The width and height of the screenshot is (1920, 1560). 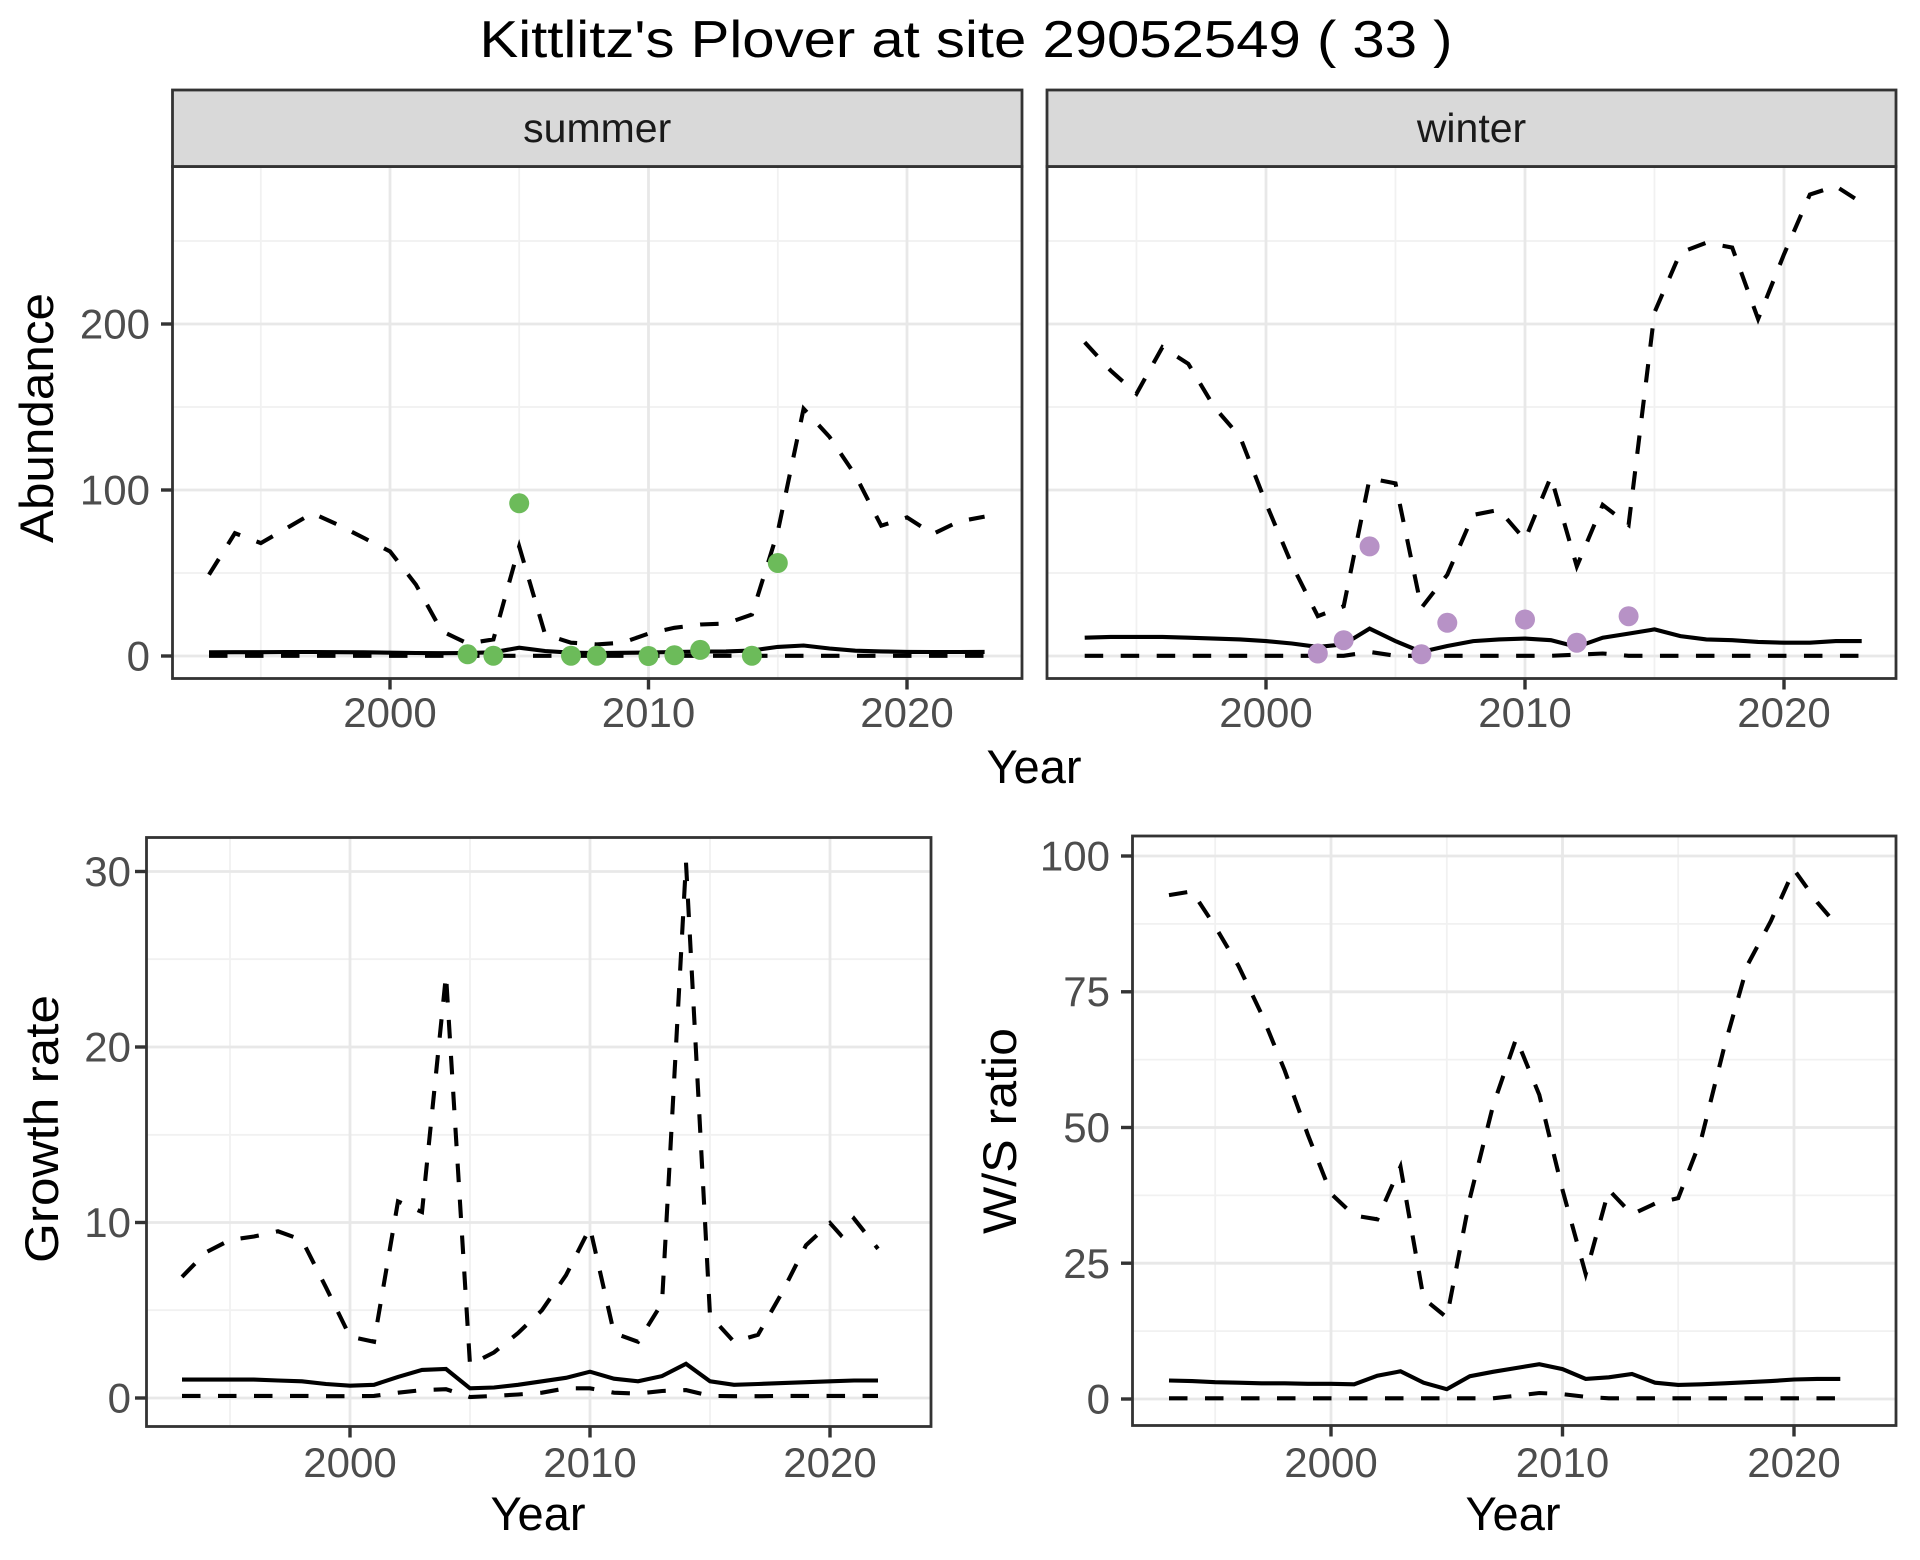 What do you see at coordinates (1086, 1127) in the screenshot?
I see `svg-text: 50` at bounding box center [1086, 1127].